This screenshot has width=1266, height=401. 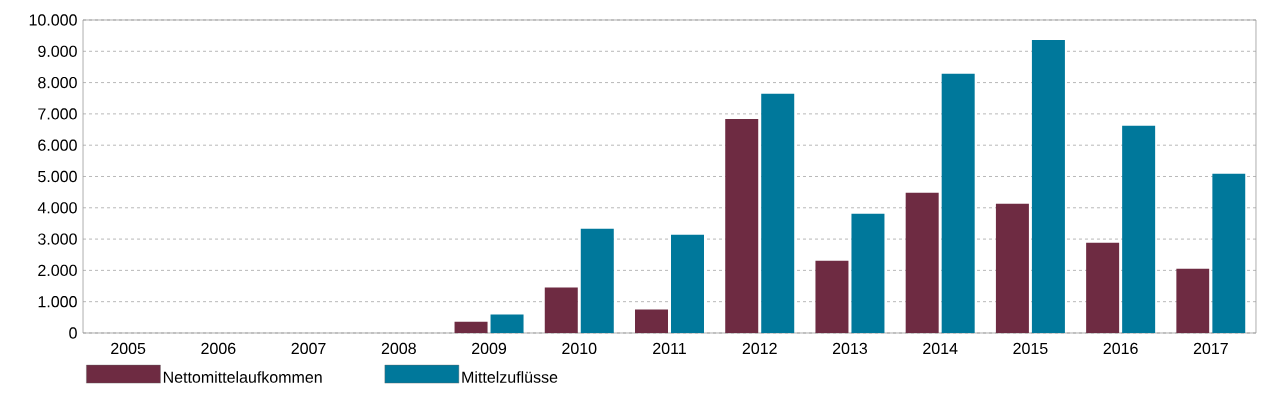 What do you see at coordinates (57, 176) in the screenshot?
I see `y-tick-label: 5.000` at bounding box center [57, 176].